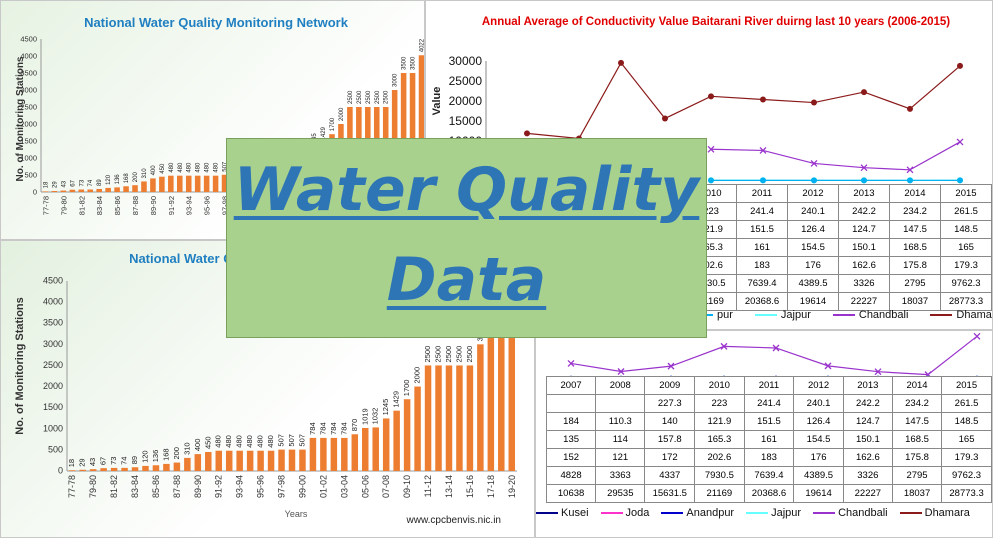 The width and height of the screenshot is (993, 538). What do you see at coordinates (118, 179) in the screenshot?
I see `bar-top-bar-value-label: 136` at bounding box center [118, 179].